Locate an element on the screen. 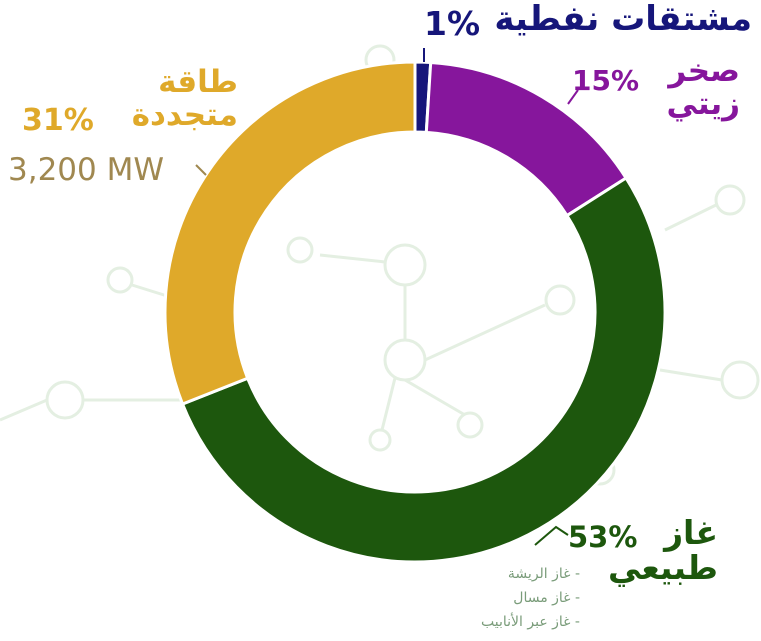  value-label: 53% is located at coordinates (603, 537).